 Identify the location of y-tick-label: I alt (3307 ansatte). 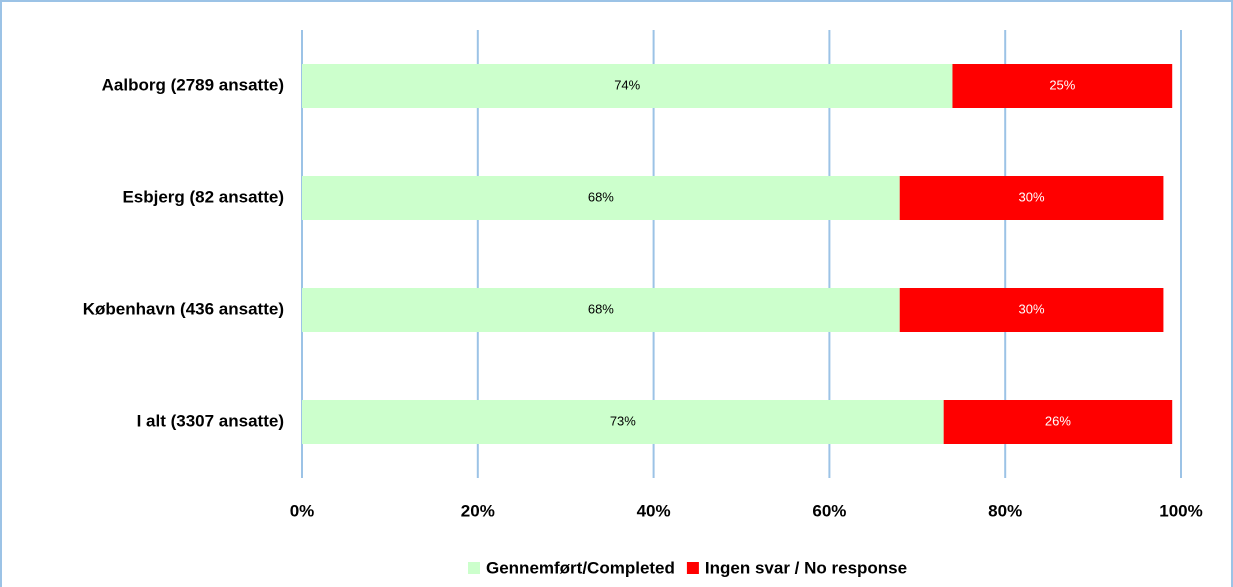
(210, 420).